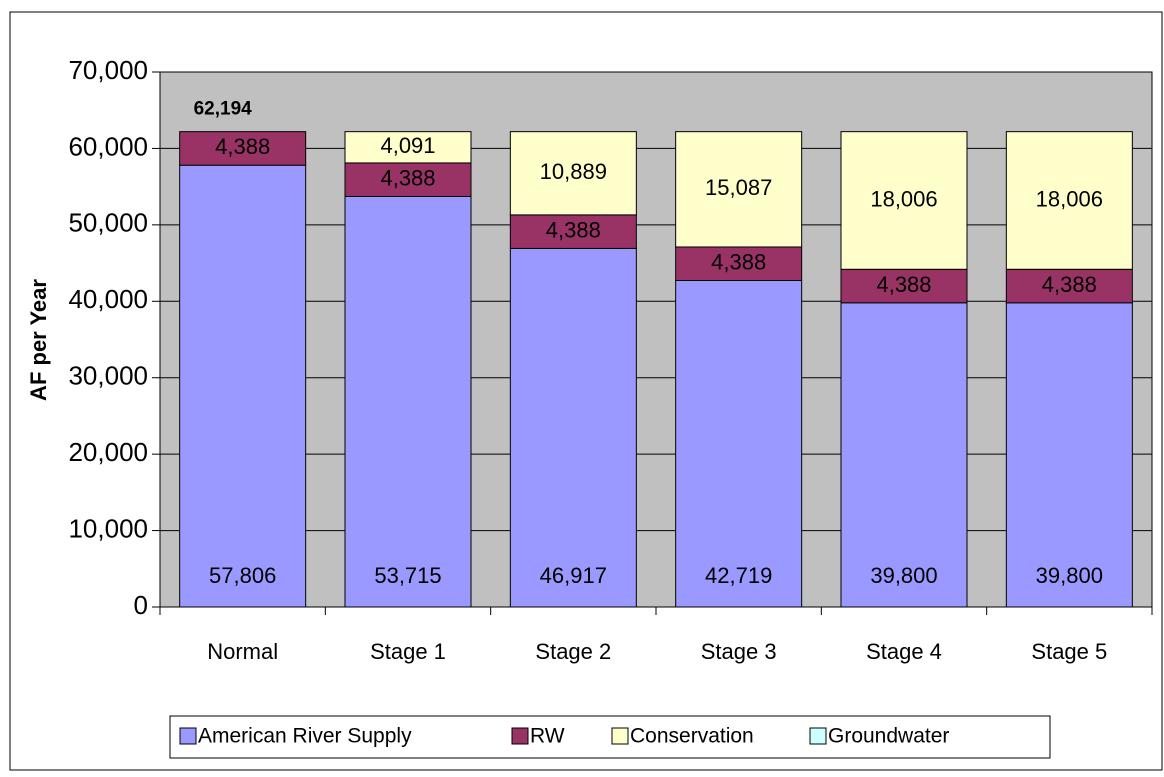  Describe the element at coordinates (108, 223) in the screenshot. I see `y-tick-label: 50,000` at that location.